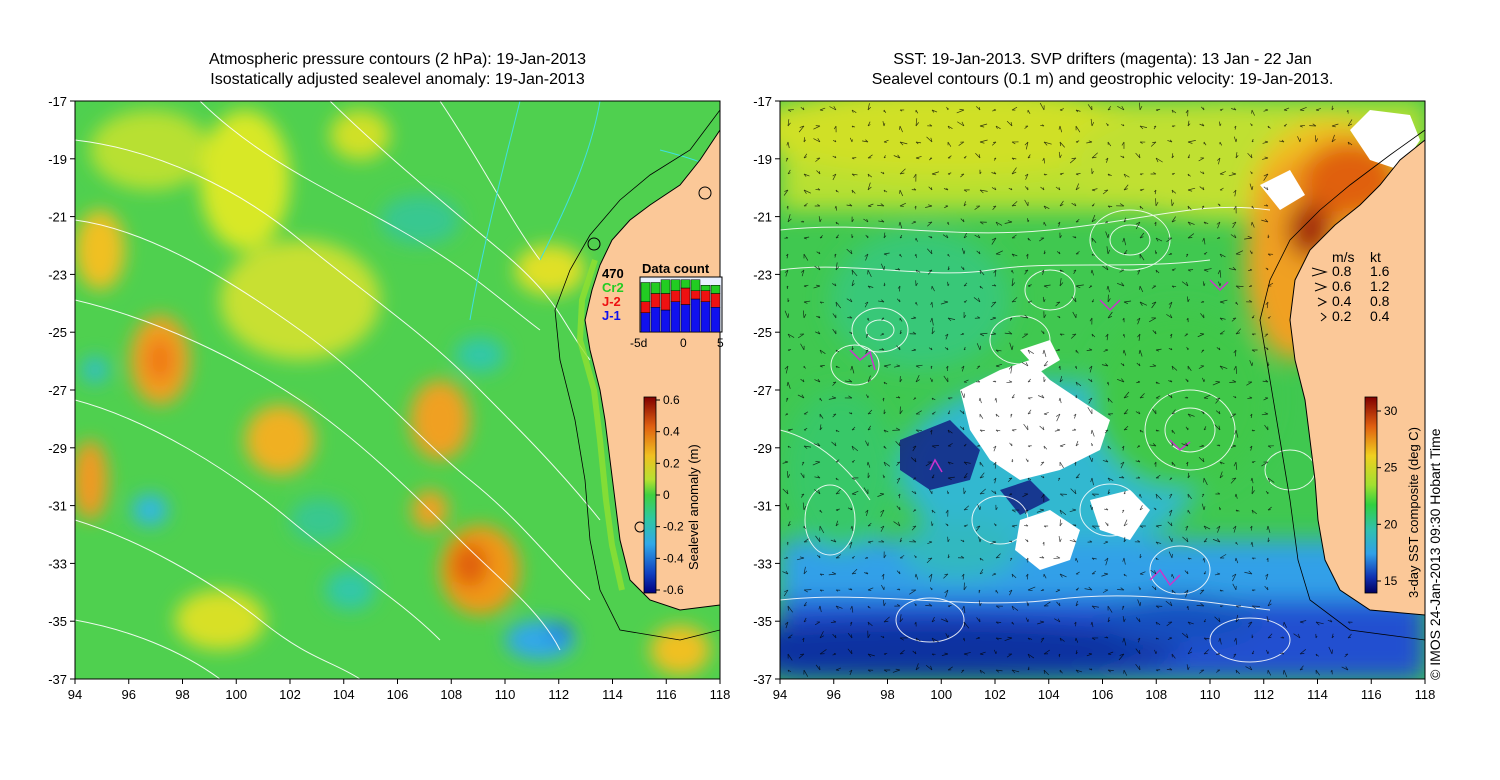 This screenshot has width=1500, height=780. Describe the element at coordinates (1391, 581) in the screenshot. I see `sst-cb-tick-3: 15` at that location.